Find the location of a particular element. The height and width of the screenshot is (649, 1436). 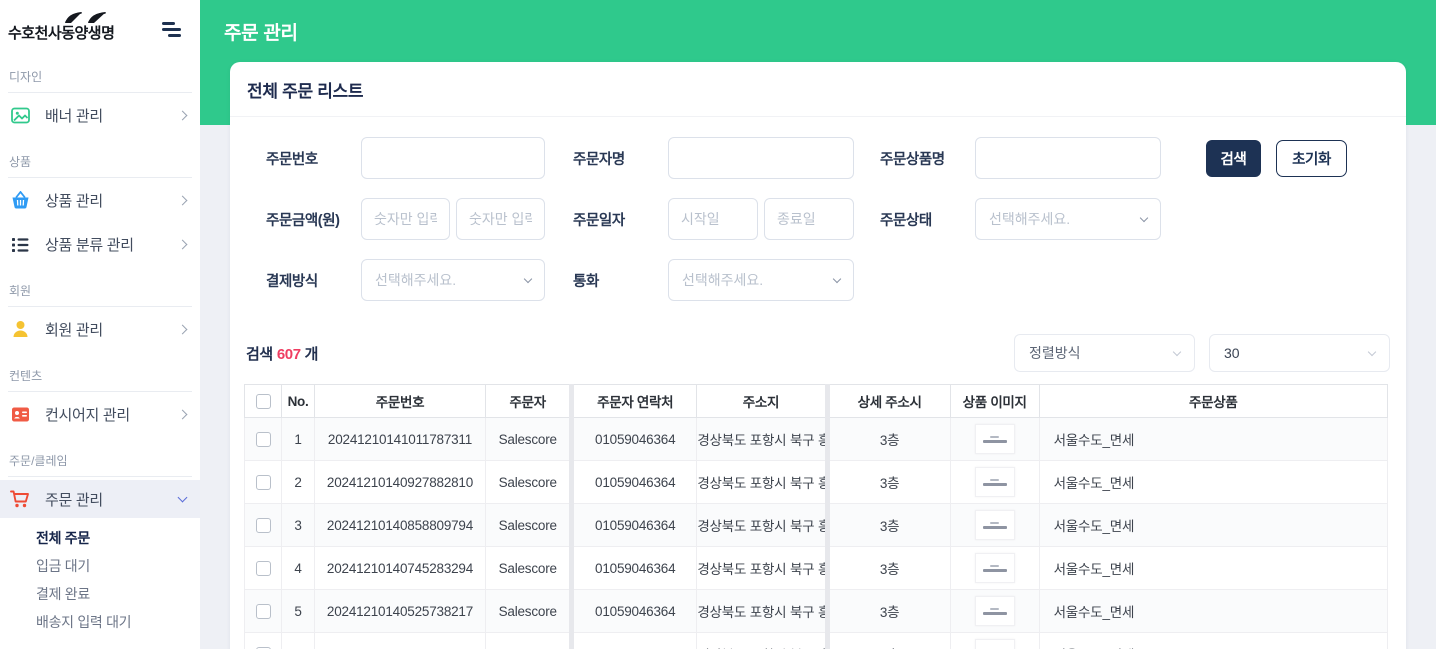

col-order-no: 주문번호 is located at coordinates (400, 401).